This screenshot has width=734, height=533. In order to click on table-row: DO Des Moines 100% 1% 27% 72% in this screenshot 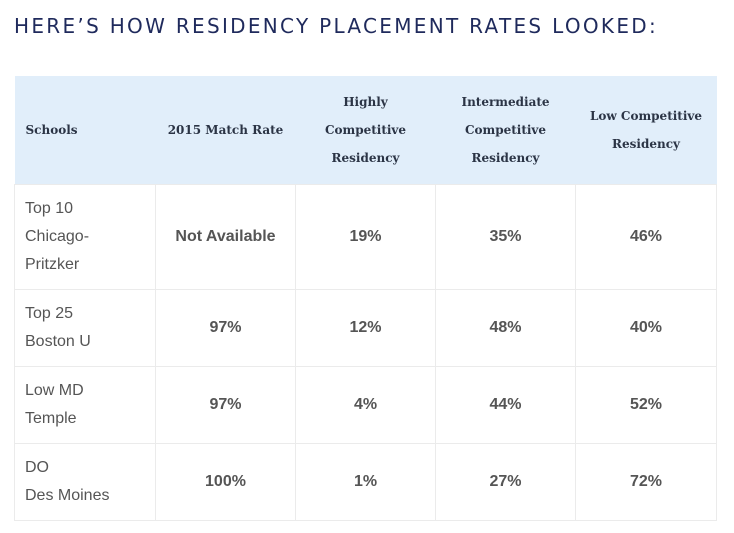, I will do `click(365, 482)`.